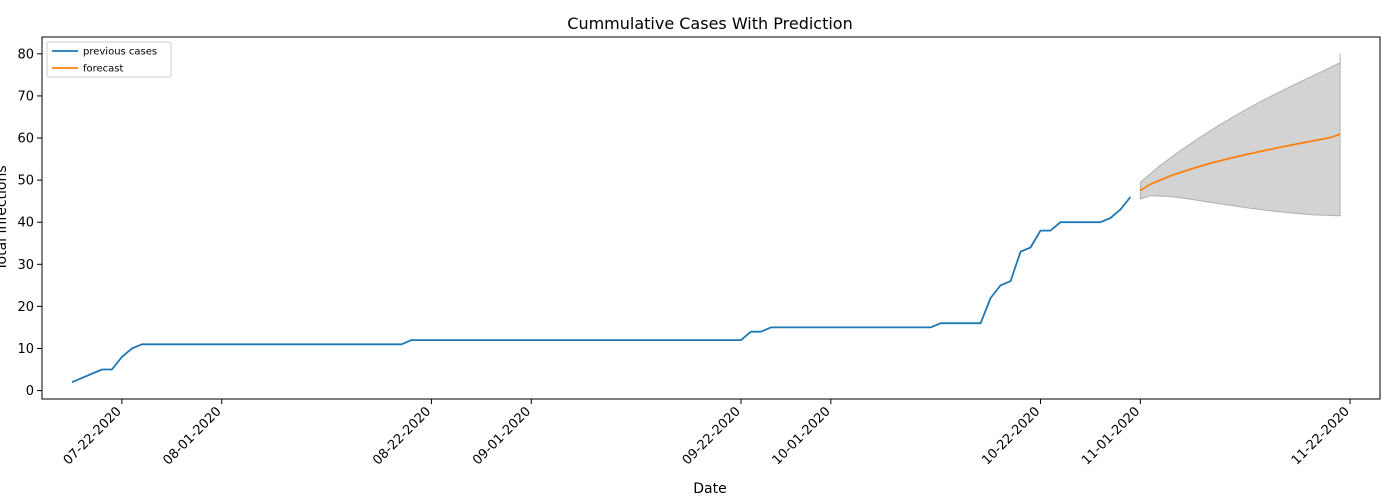  I want to click on y-tick-label: 70, so click(25, 96).